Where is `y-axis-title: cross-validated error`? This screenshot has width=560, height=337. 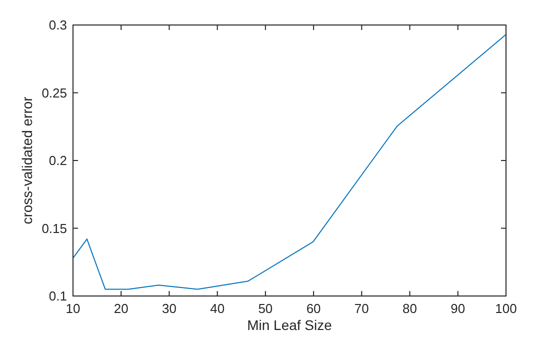
y-axis-title: cross-validated error is located at coordinates (27, 160).